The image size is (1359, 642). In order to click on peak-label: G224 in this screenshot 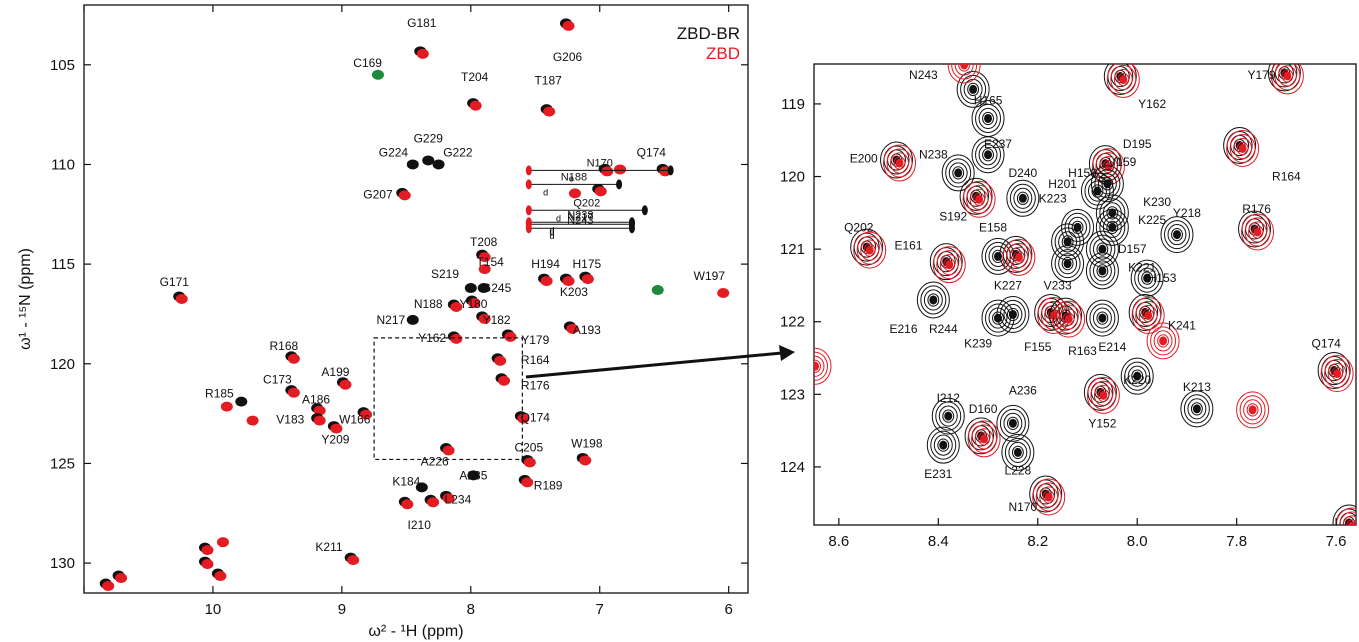, I will do `click(394, 152)`.